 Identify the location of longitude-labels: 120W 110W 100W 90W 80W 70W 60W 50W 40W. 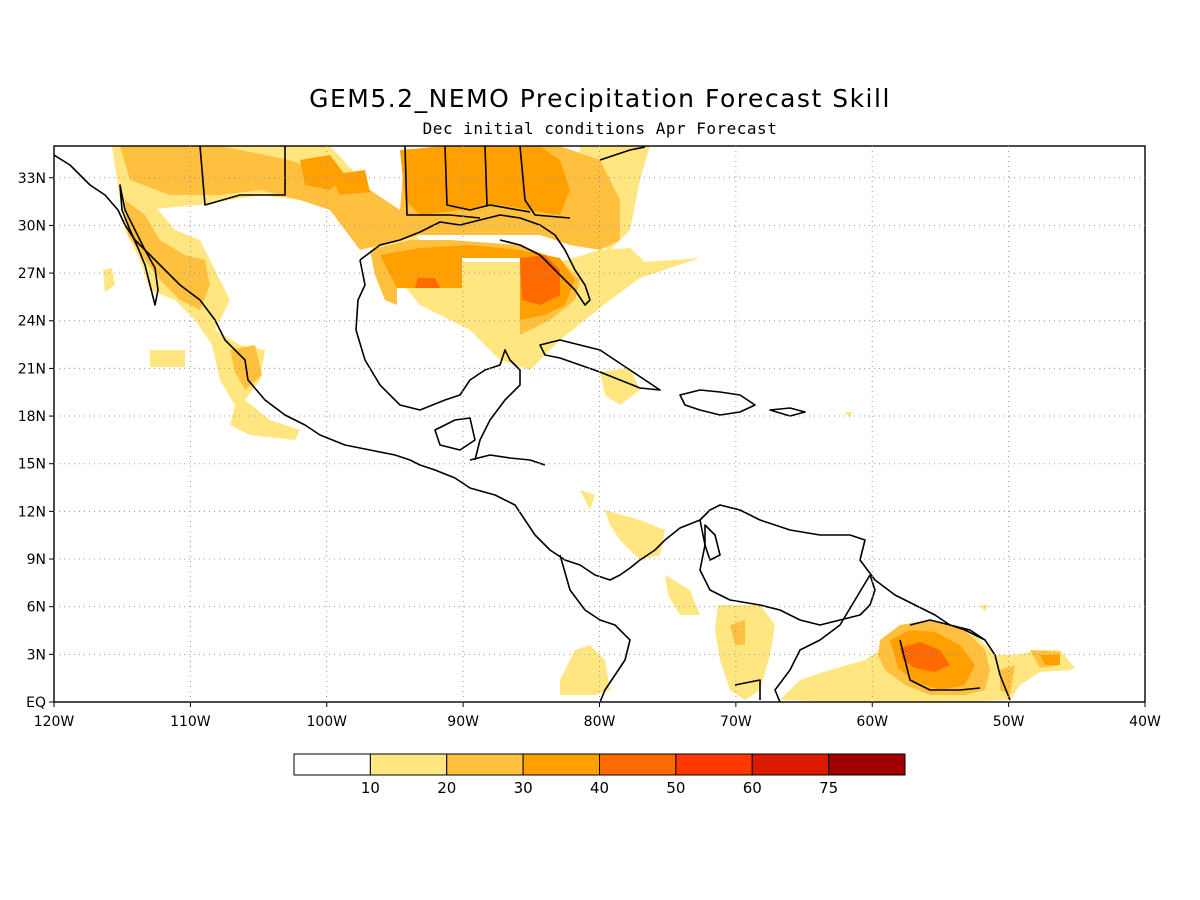
(597, 716).